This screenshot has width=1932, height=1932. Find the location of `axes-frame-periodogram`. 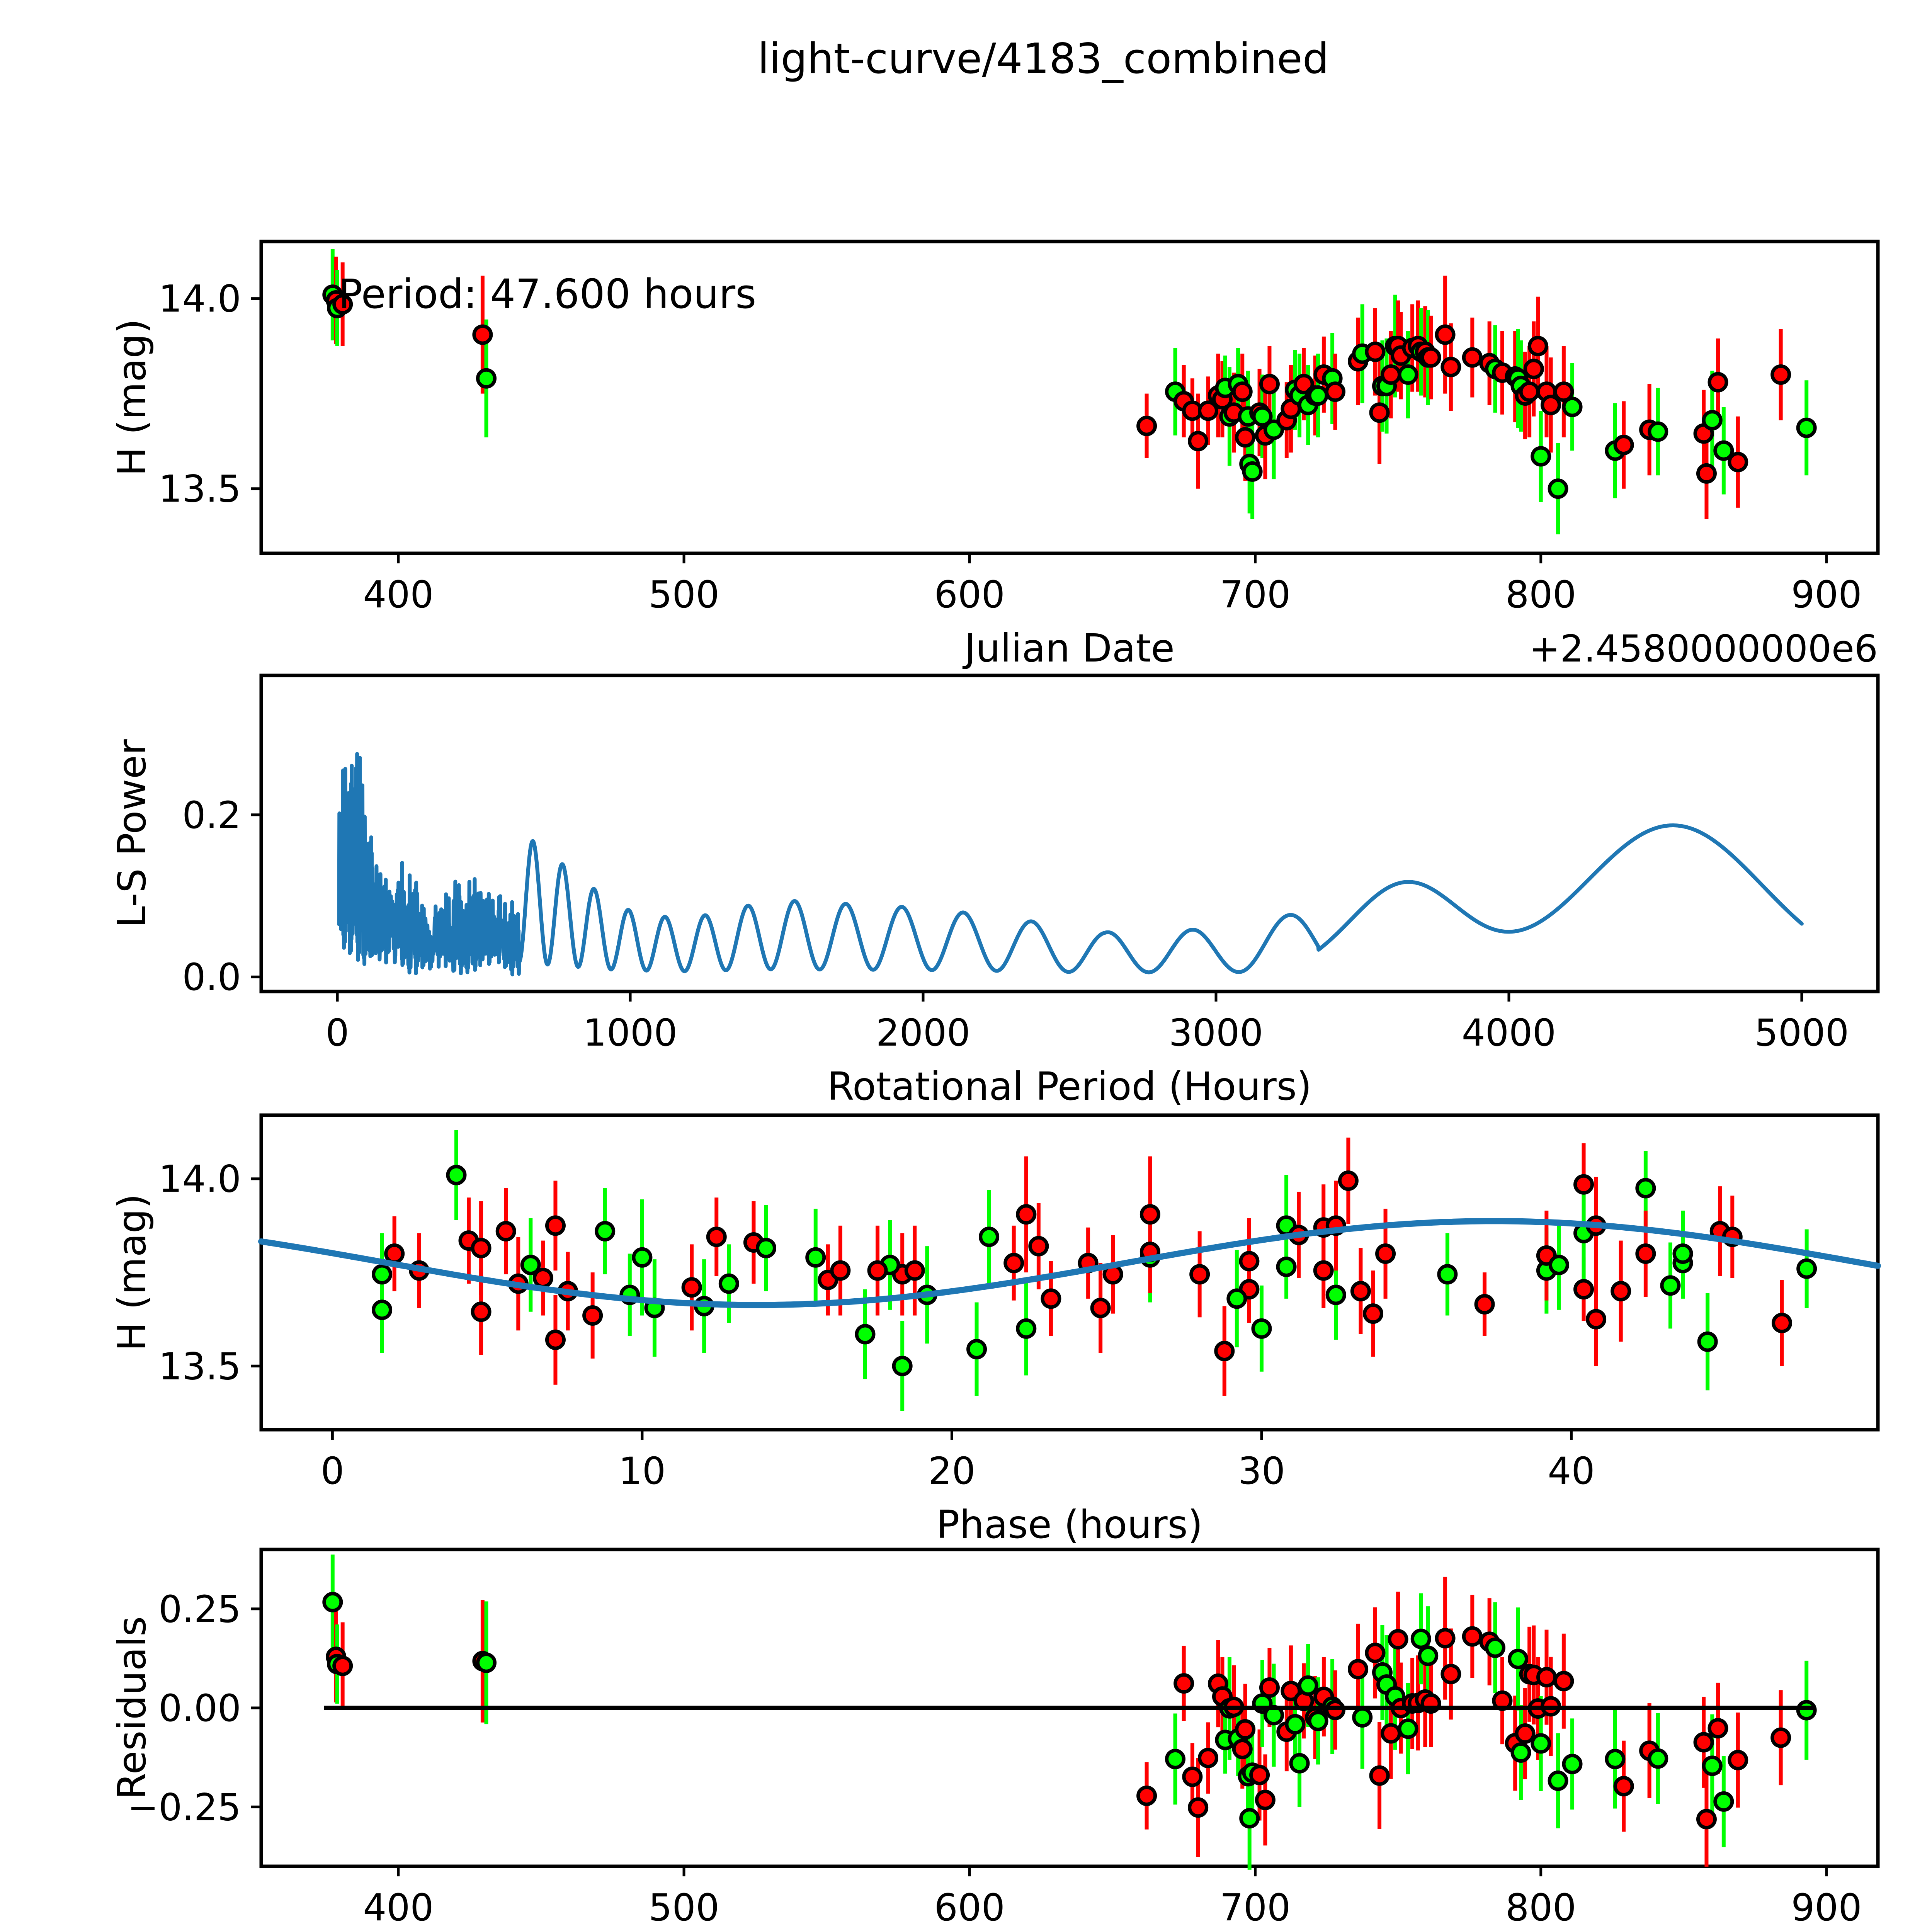

axes-frame-periodogram is located at coordinates (1070, 833).